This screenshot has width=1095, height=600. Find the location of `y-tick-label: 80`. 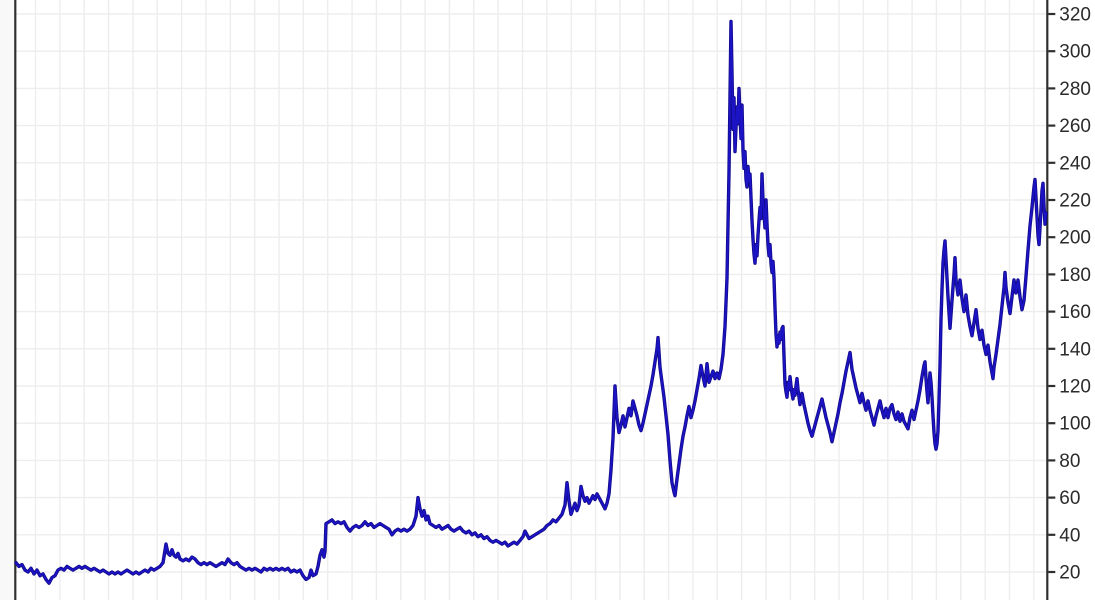

y-tick-label: 80 is located at coordinates (1069, 461).